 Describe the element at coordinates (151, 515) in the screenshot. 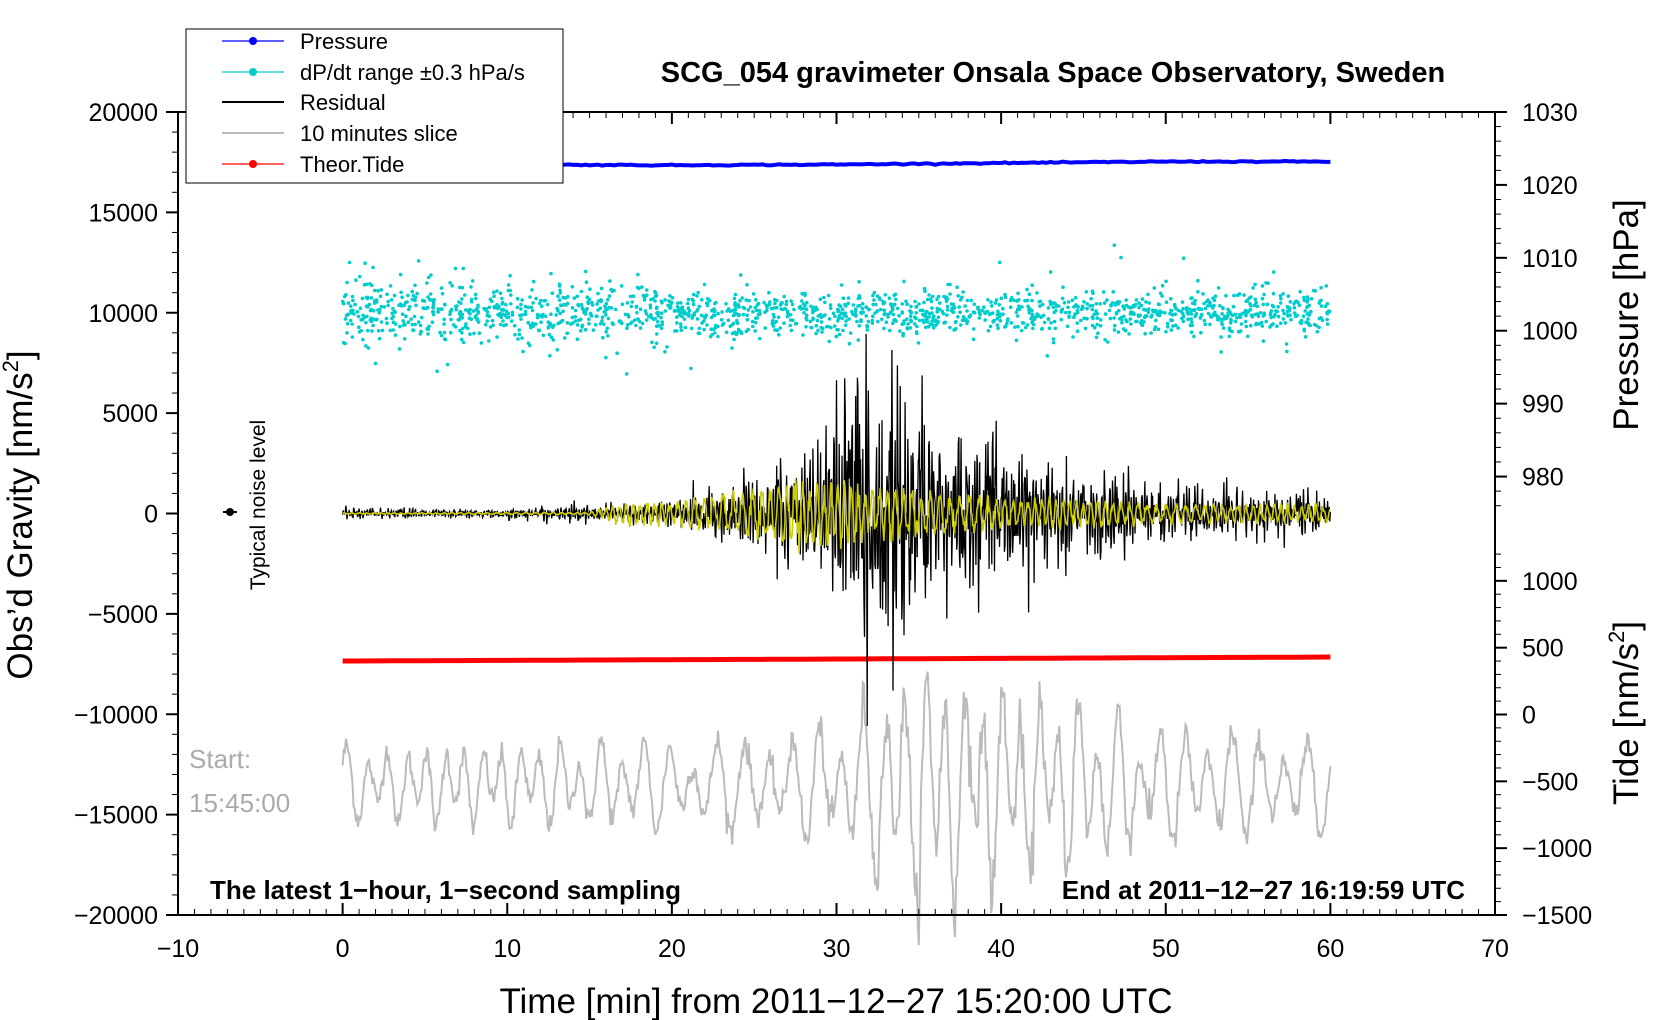

I see `y-left-tick-label: 0` at that location.